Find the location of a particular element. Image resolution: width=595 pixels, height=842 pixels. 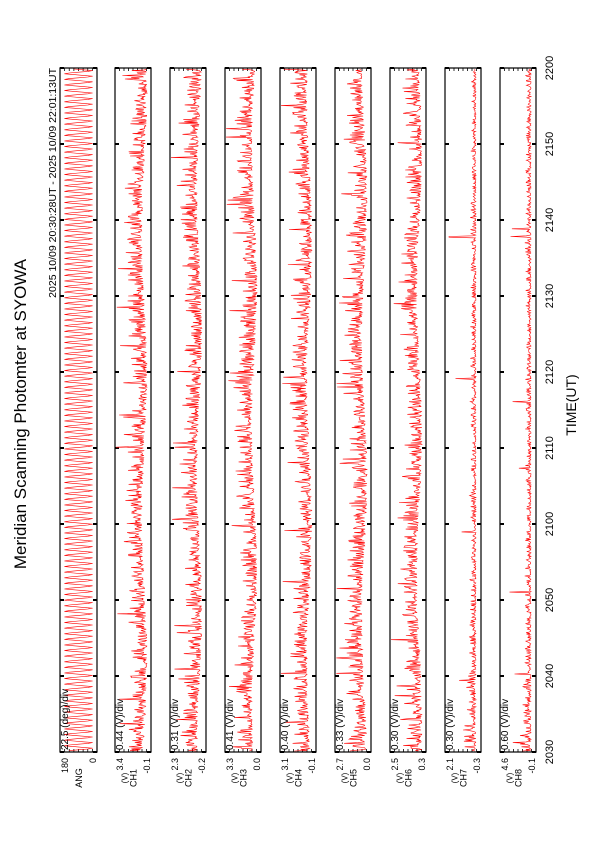

channel-label: CH5 is located at coordinates (354, 778).